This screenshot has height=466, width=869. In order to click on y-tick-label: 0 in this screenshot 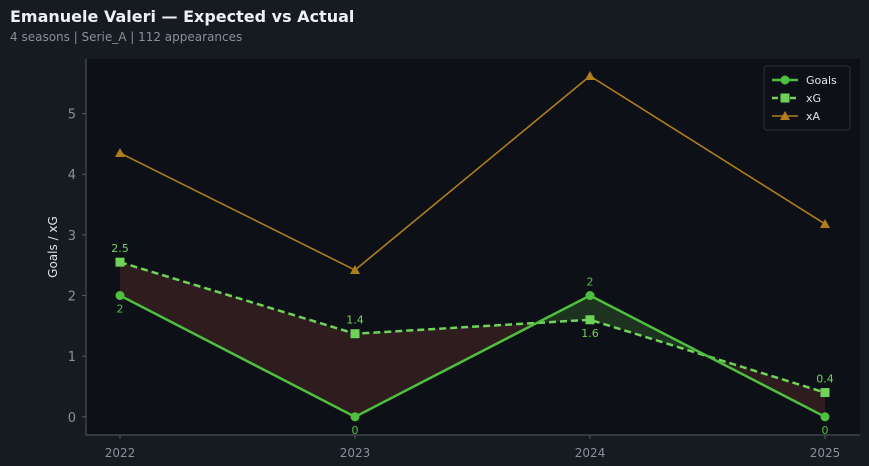, I will do `click(72, 418)`.